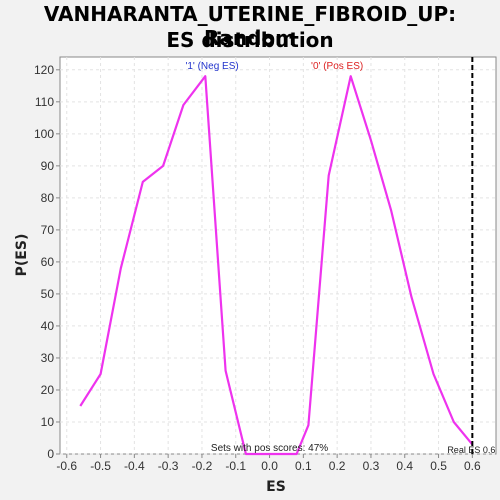  What do you see at coordinates (48, 230) in the screenshot?
I see `y-tick-label: 70` at bounding box center [48, 230].